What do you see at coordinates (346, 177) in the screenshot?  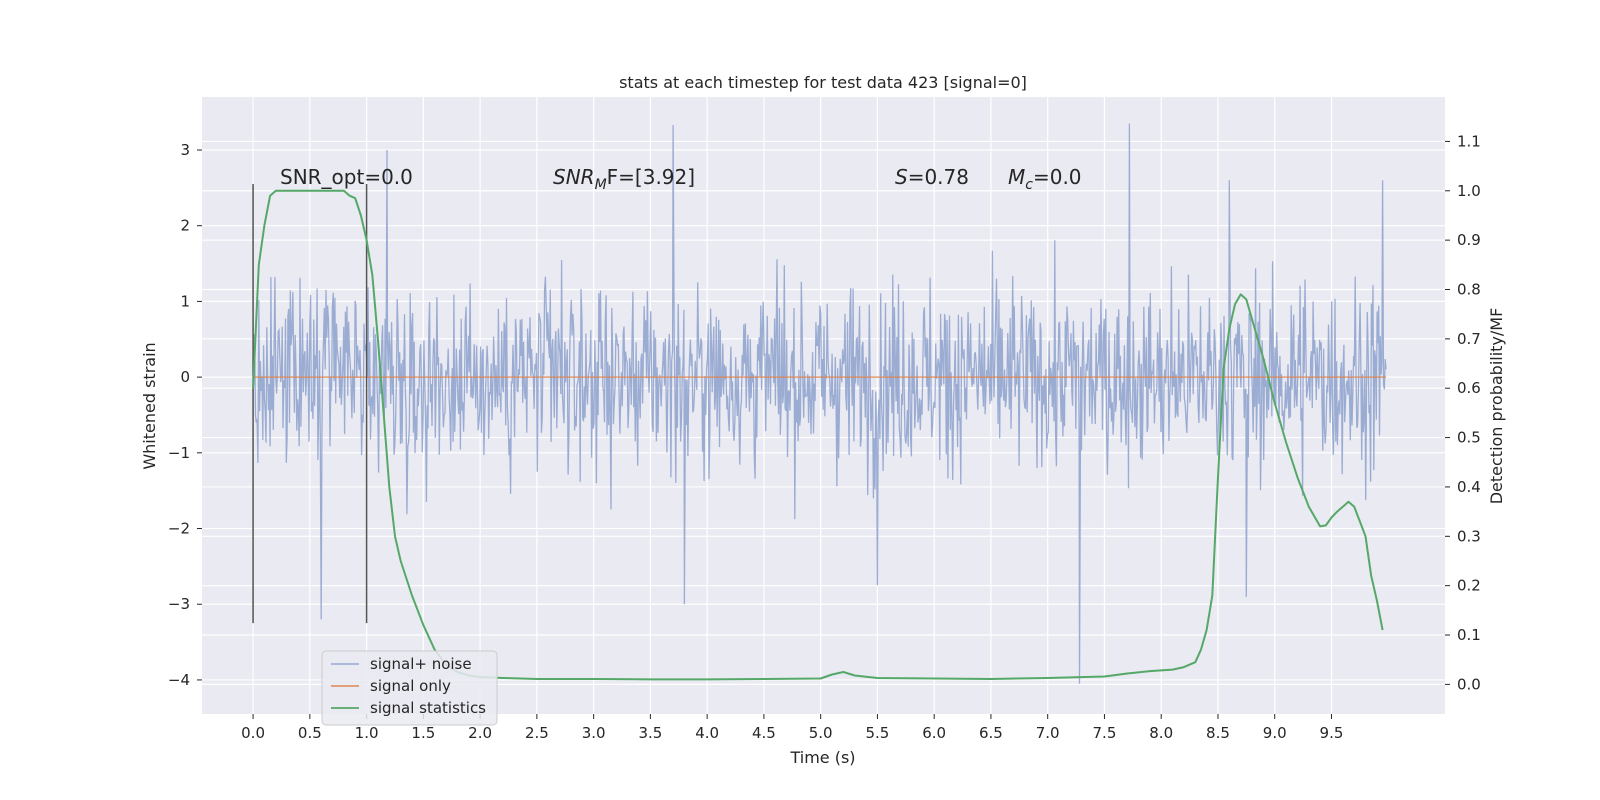 I see `snr-opt-annotation: SNR_opt=0.0` at bounding box center [346, 177].